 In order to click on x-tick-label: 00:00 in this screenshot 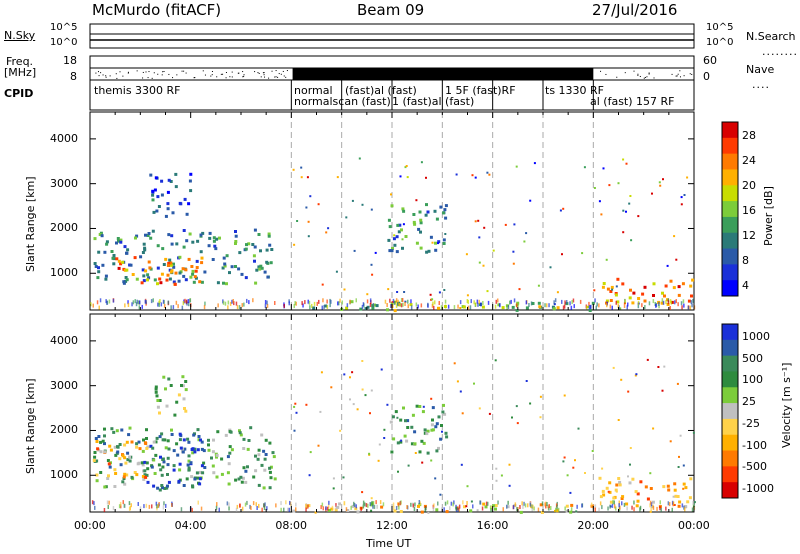, I will do `click(90, 525)`.